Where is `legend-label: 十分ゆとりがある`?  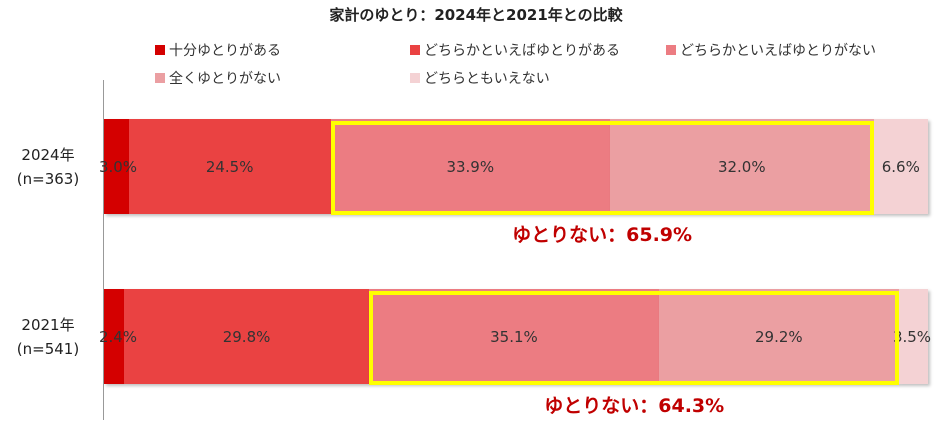
legend-label: 十分ゆとりがある is located at coordinates (225, 51).